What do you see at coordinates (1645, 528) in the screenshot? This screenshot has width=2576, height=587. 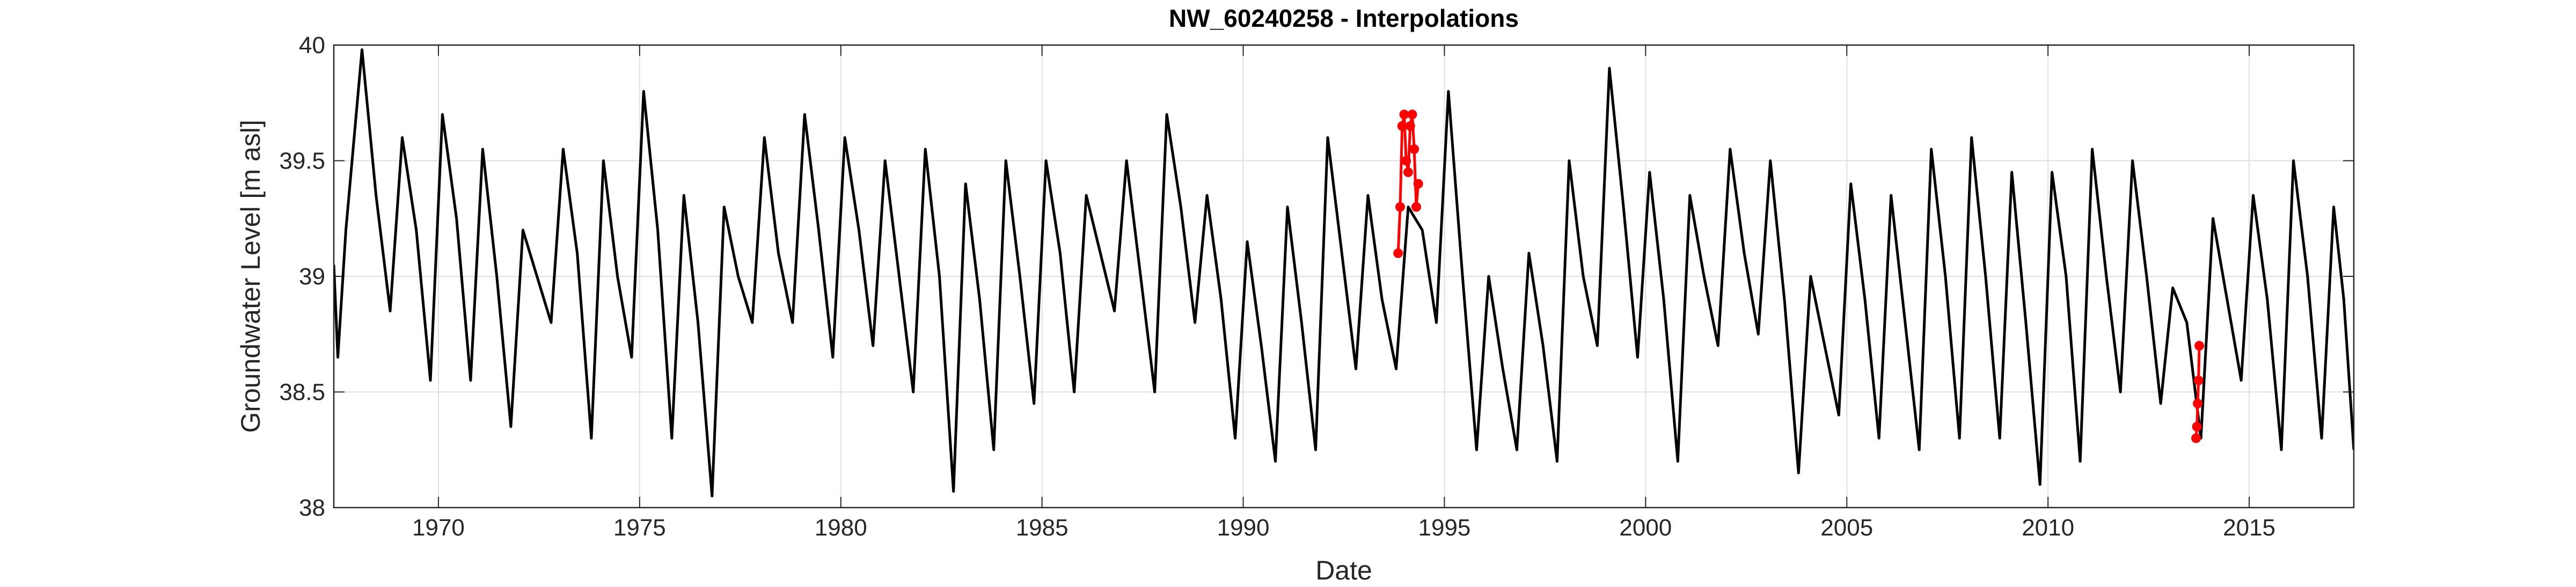 I see `x-tick-label: 2000` at bounding box center [1645, 528].